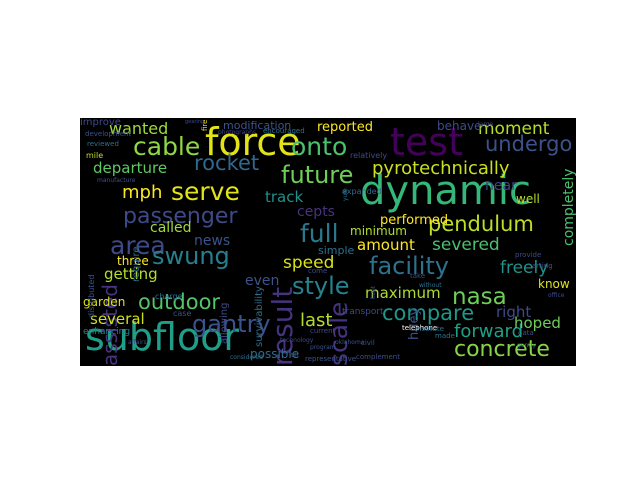  What do you see at coordinates (568, 207) in the screenshot?
I see `cloud-word: completely` at bounding box center [568, 207].